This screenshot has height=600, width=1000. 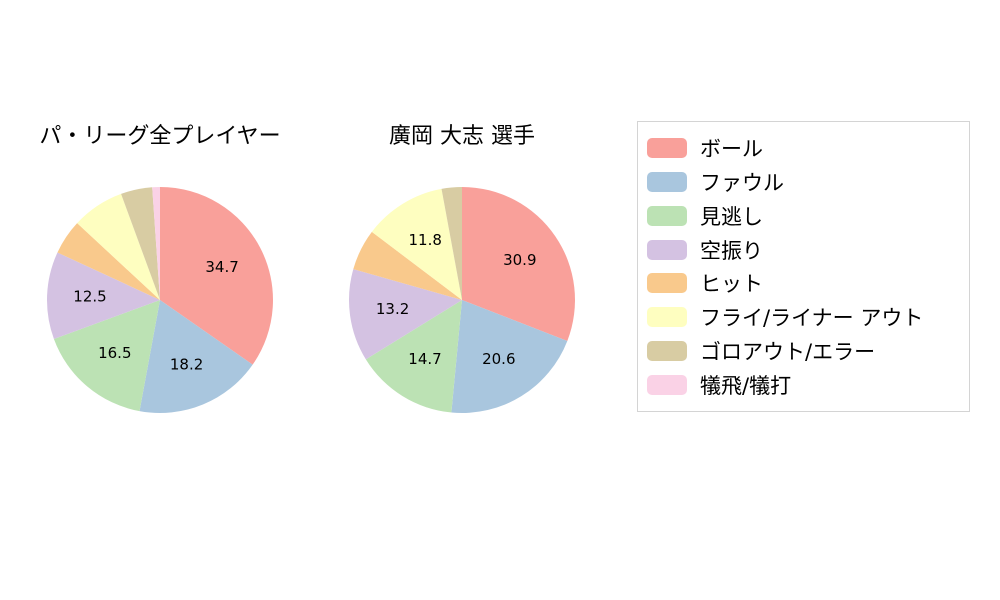 I want to click on legend-label: ヒット, so click(x=731, y=284).